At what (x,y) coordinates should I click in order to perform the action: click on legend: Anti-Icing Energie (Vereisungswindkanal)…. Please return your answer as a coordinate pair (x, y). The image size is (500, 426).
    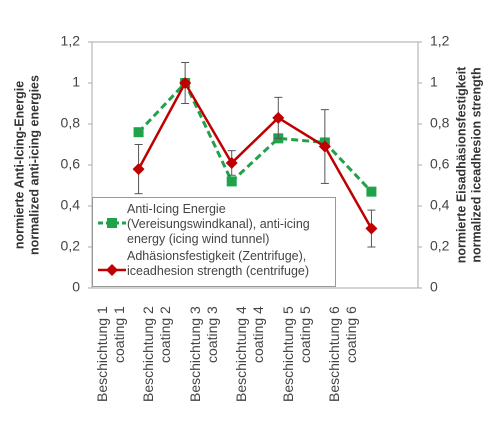
    Looking at the image, I should click on (214, 242).